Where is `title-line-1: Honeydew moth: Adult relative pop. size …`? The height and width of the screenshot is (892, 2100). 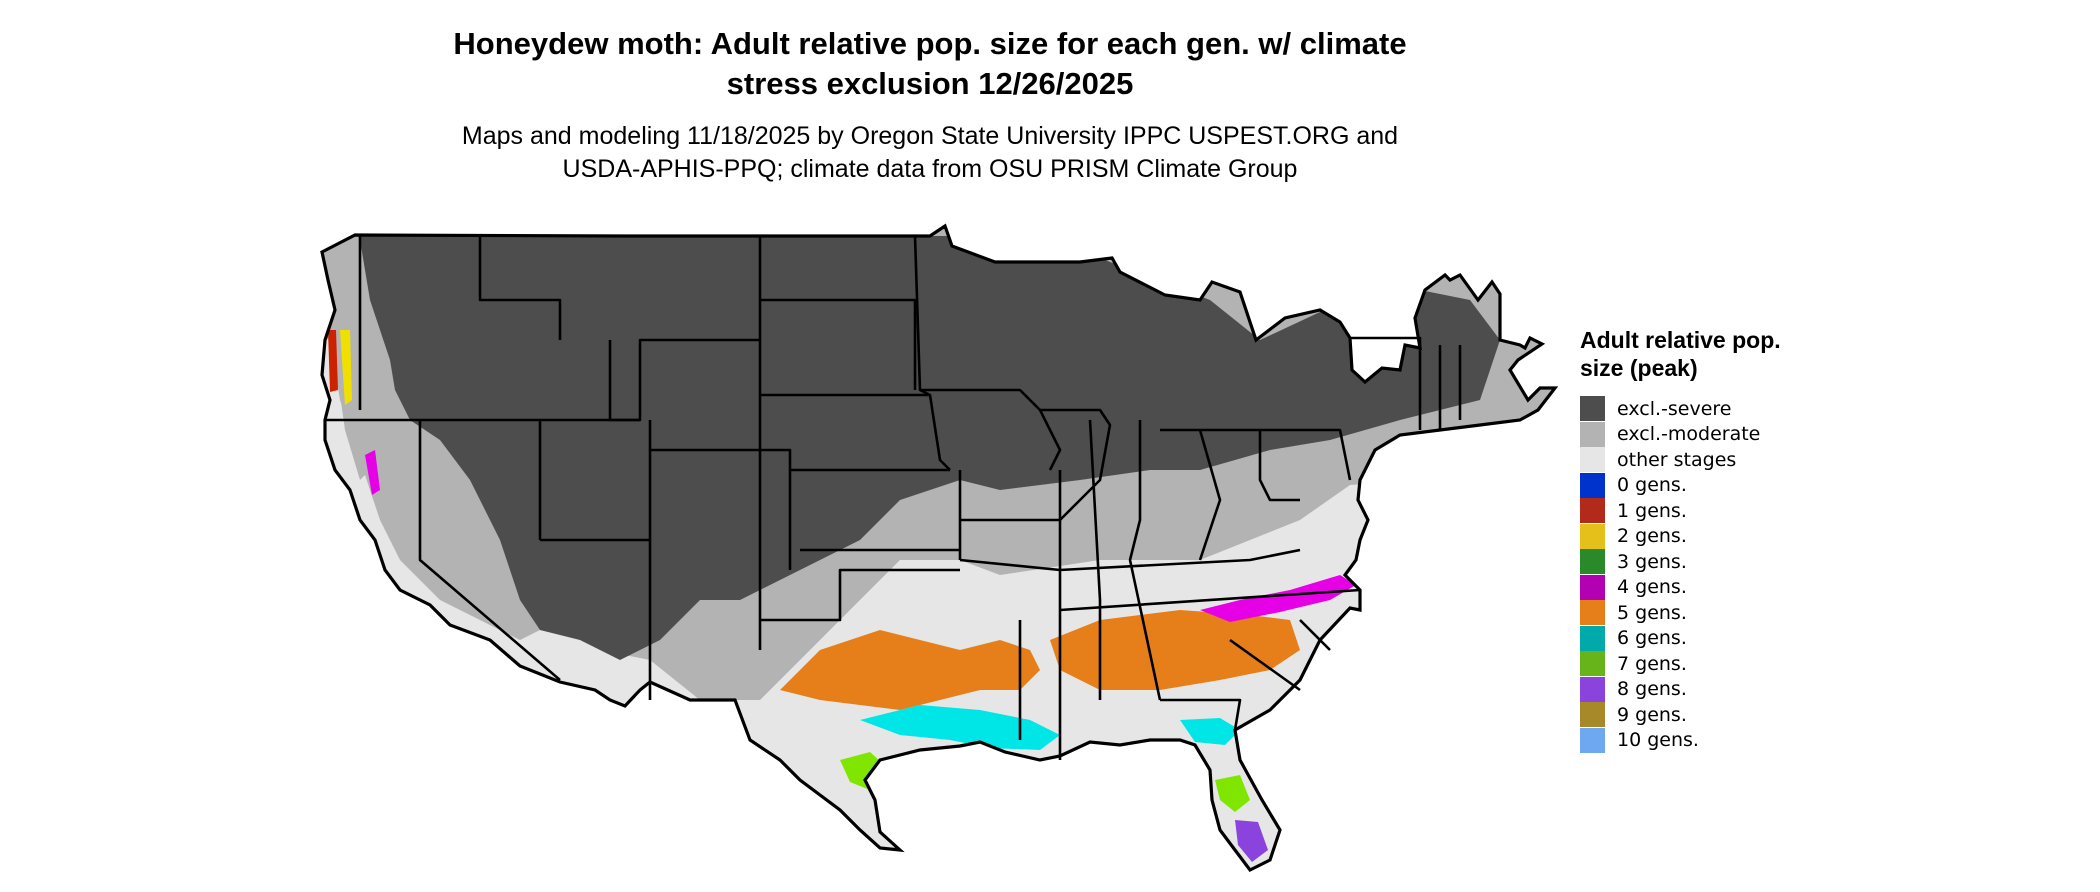
title-line-1: Honeydew moth: Adult relative pop. size … is located at coordinates (930, 43).